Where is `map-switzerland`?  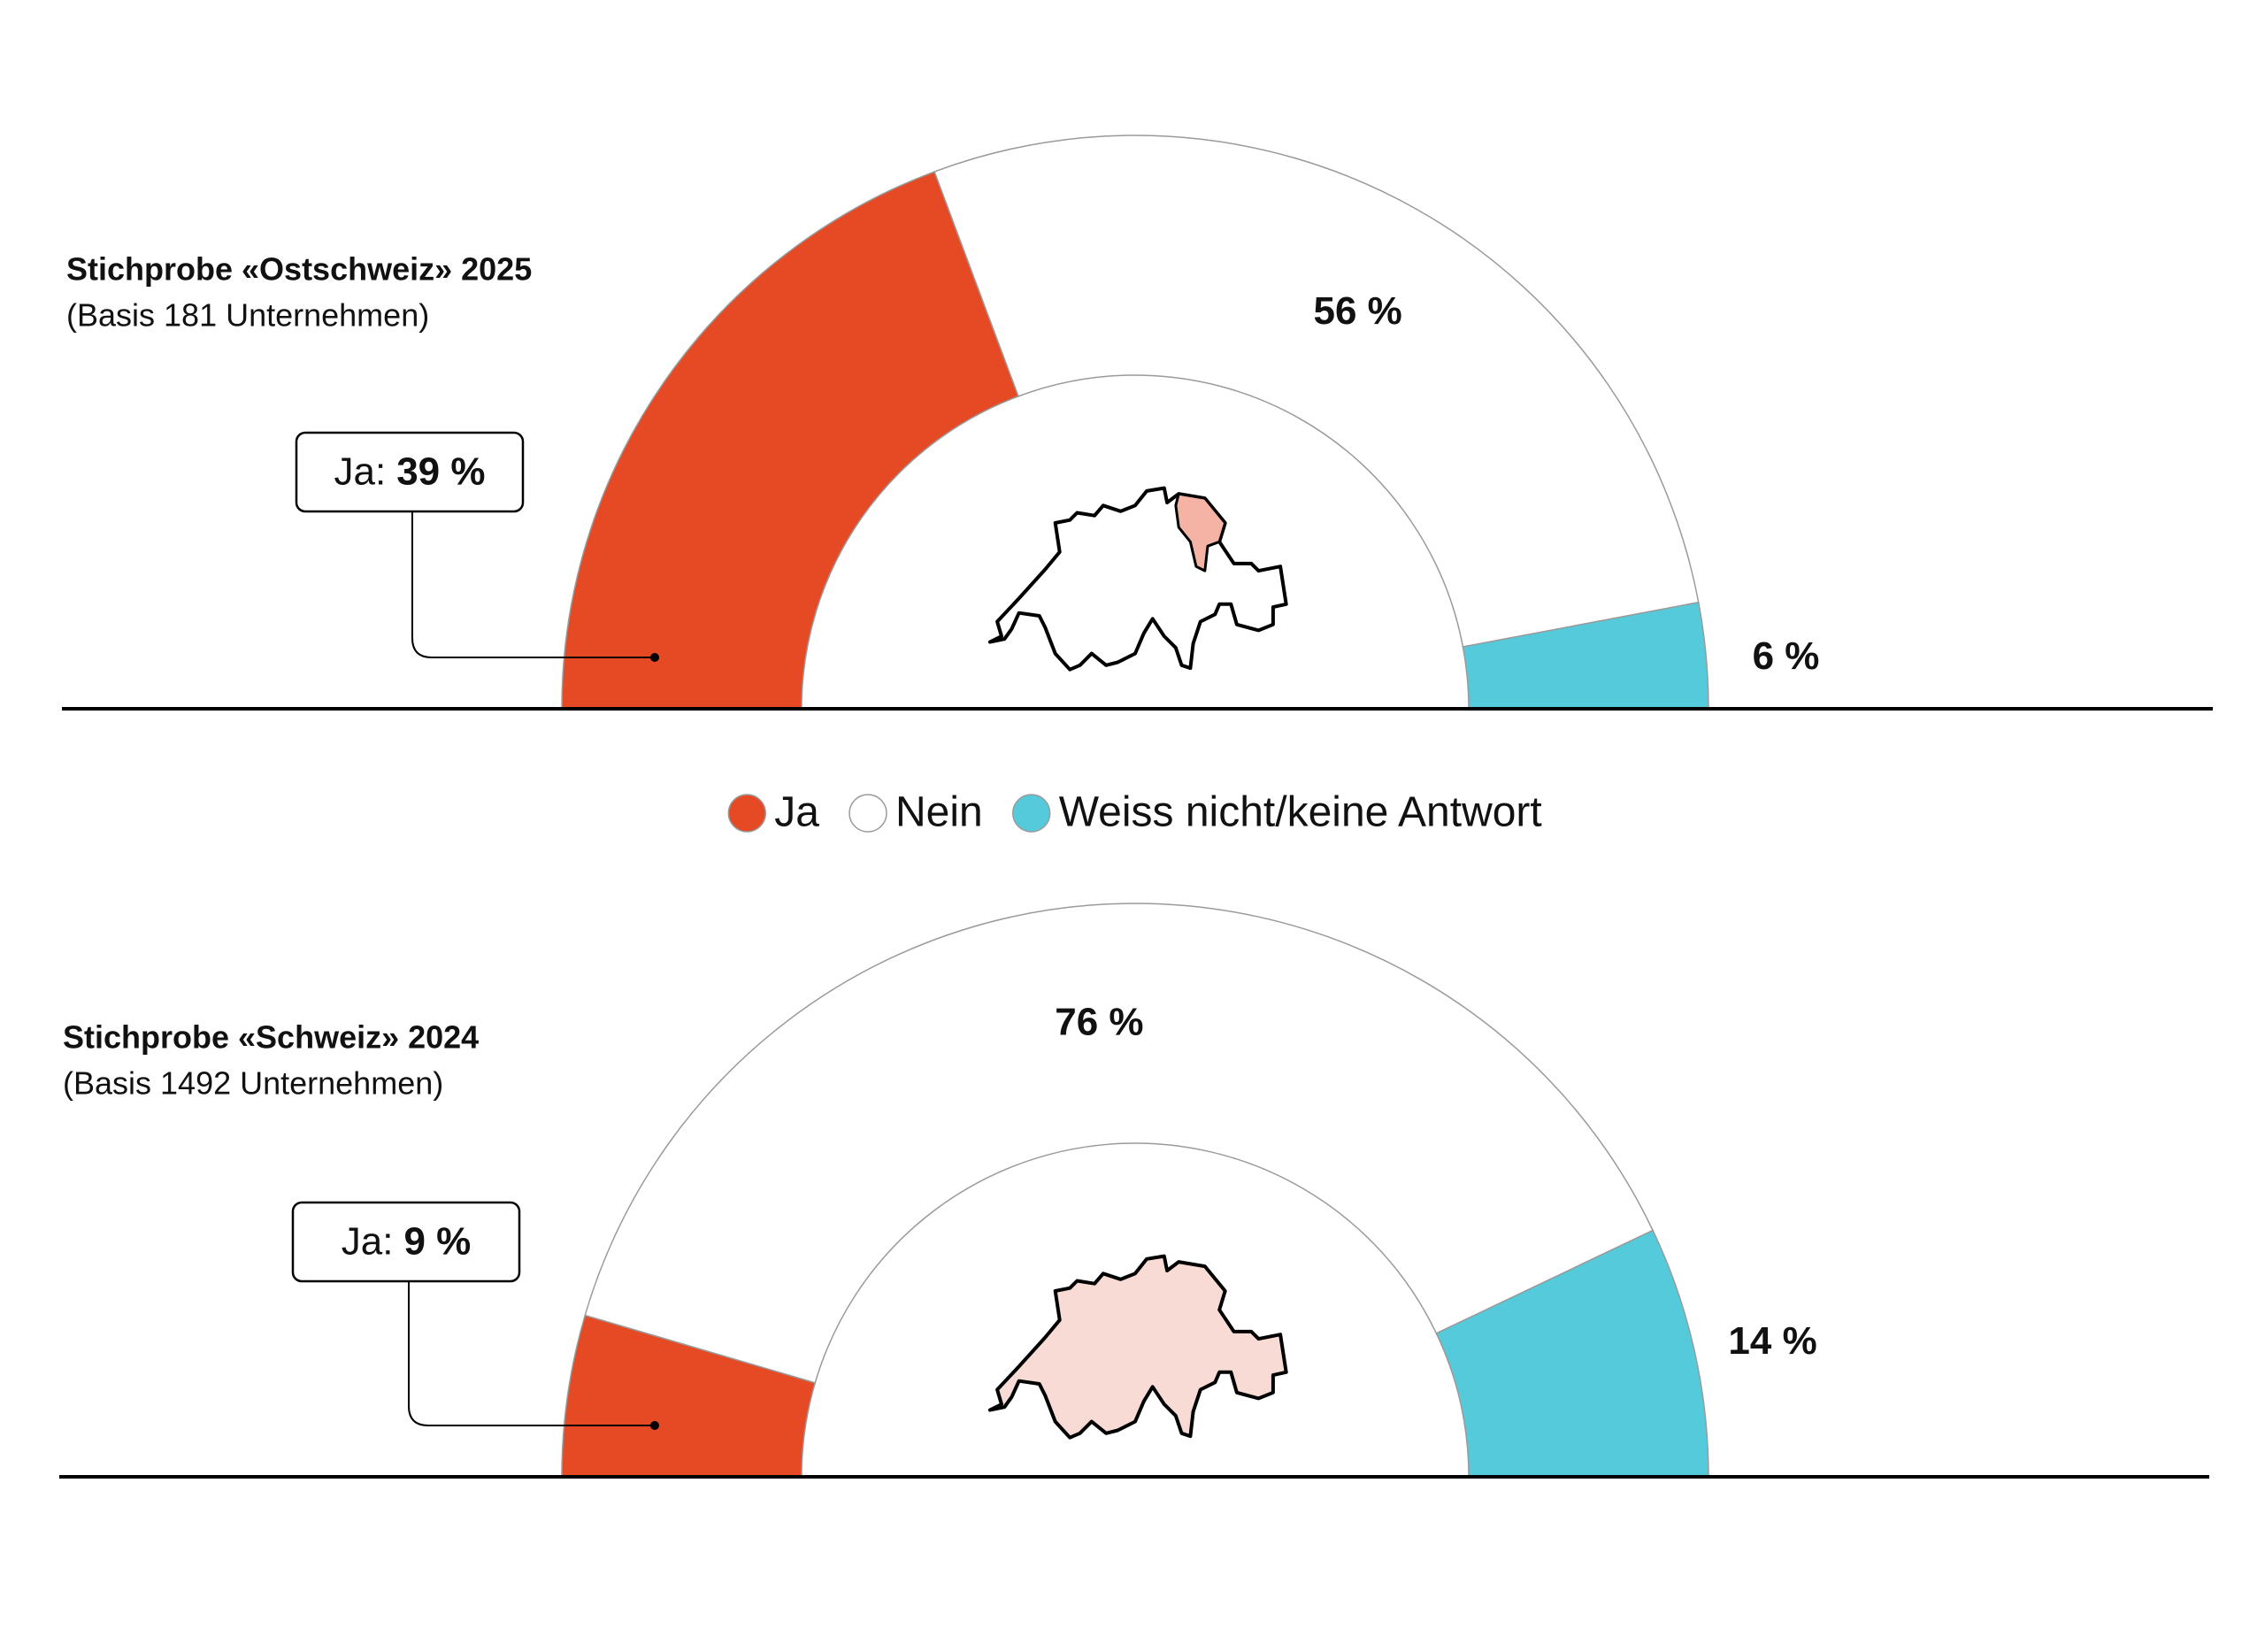 map-switzerland is located at coordinates (1137, 1347).